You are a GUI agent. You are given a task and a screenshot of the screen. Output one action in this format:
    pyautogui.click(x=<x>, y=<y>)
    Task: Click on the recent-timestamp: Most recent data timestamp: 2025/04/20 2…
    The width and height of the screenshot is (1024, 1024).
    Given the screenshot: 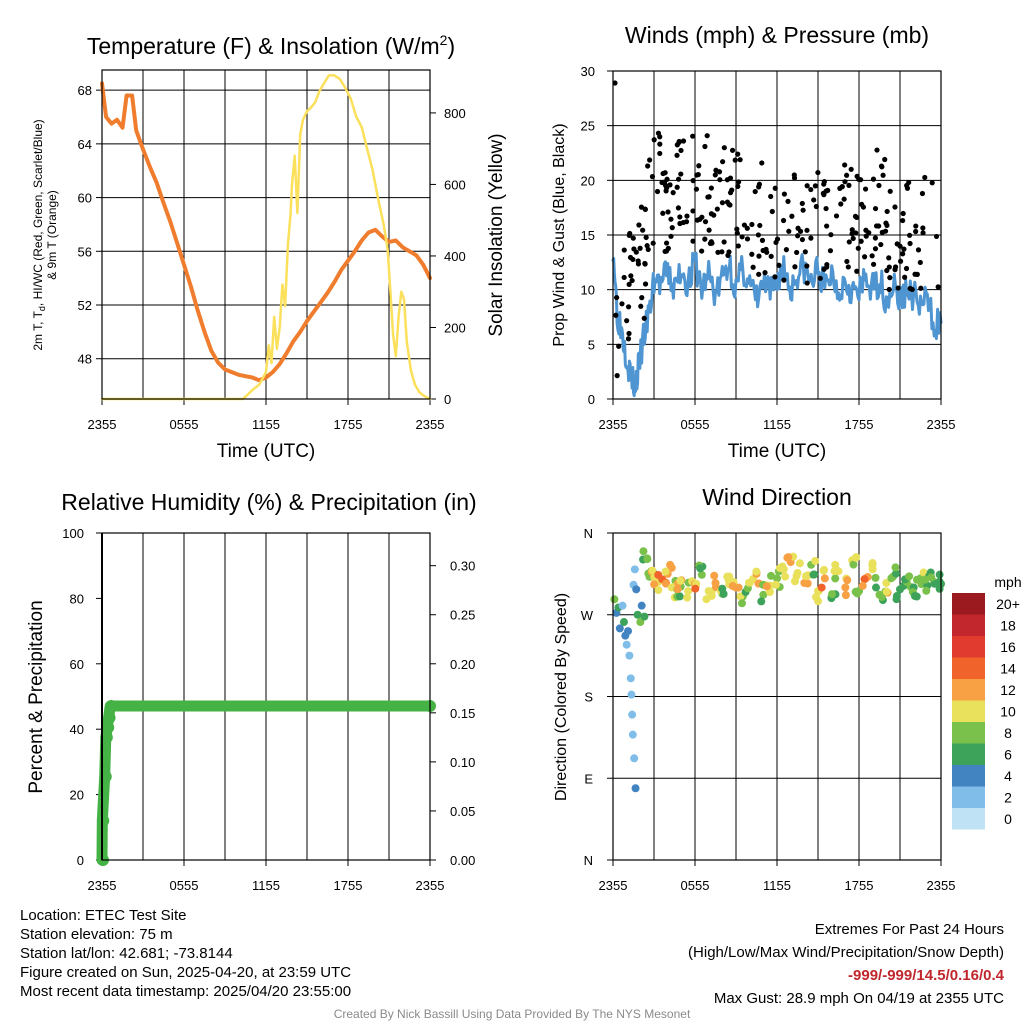 What is the action you would take?
    pyautogui.click(x=186, y=991)
    